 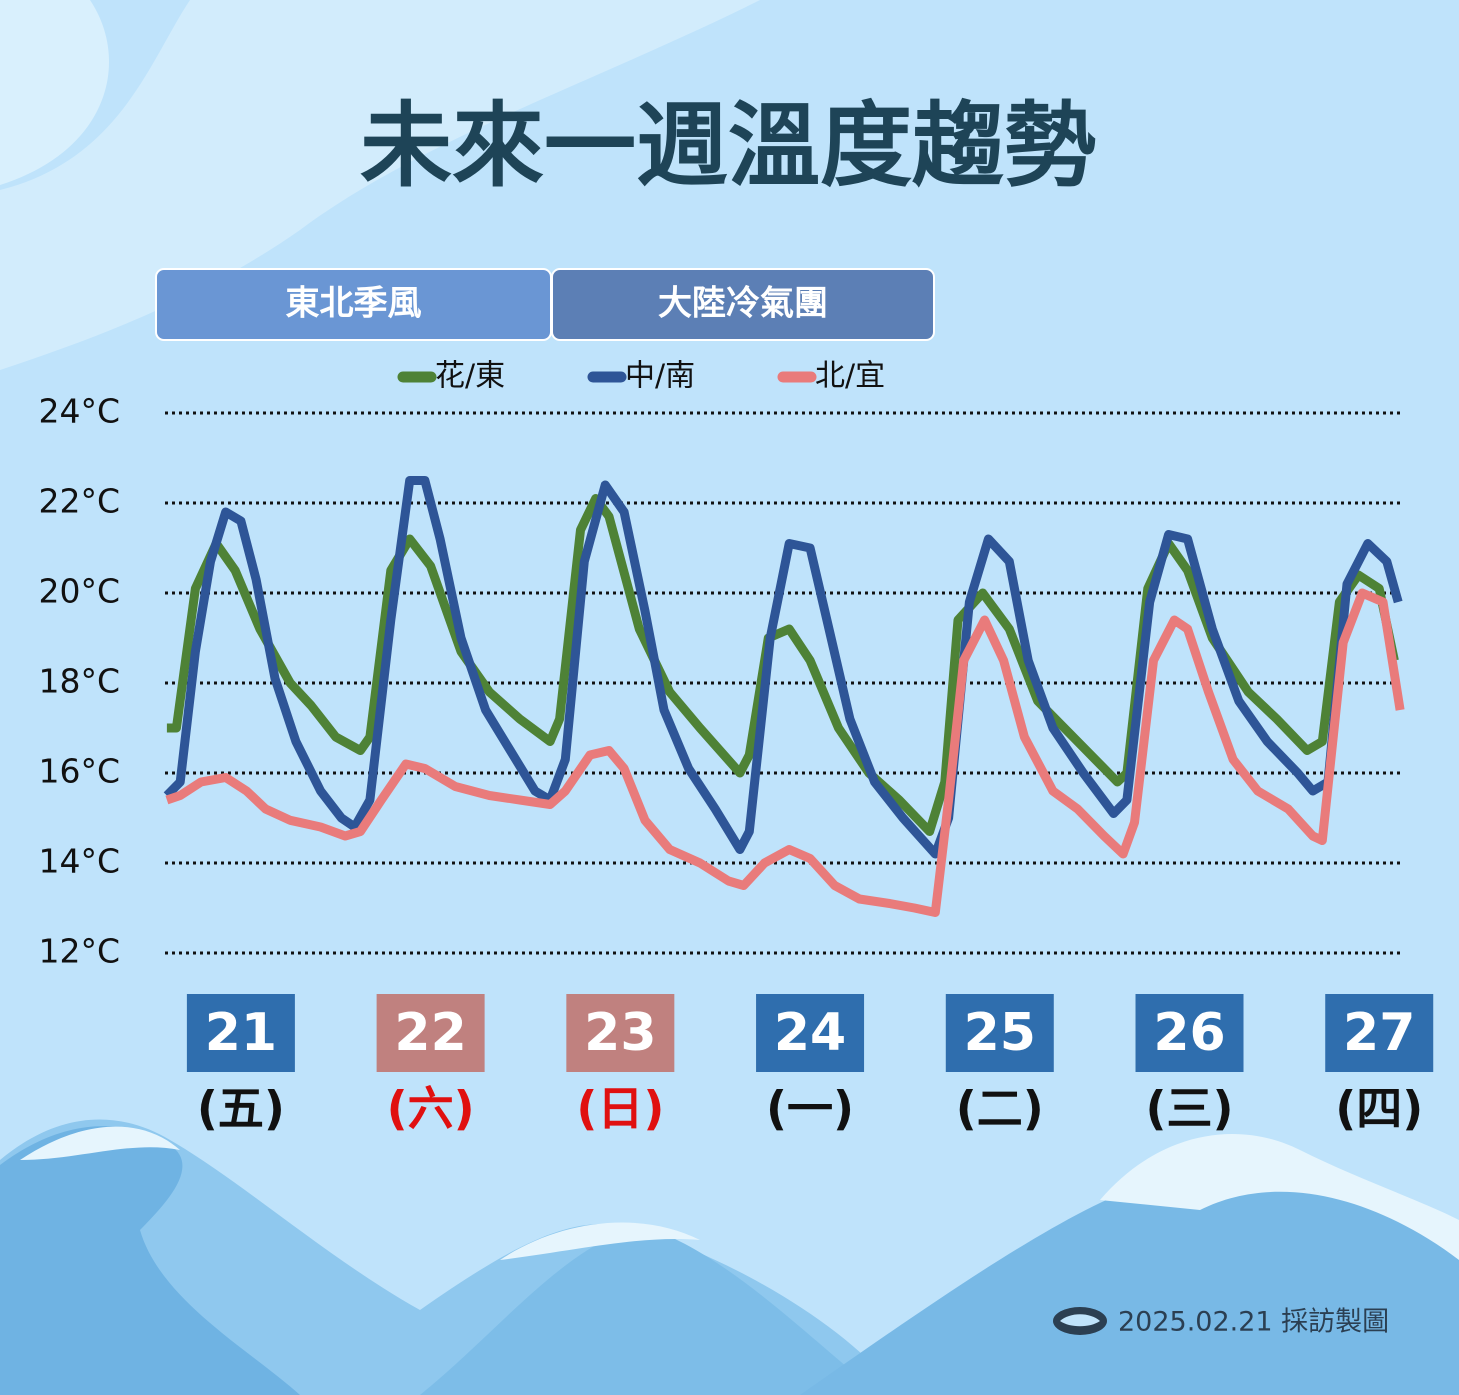 What do you see at coordinates (470, 376) in the screenshot?
I see `legend-label: 花/東` at bounding box center [470, 376].